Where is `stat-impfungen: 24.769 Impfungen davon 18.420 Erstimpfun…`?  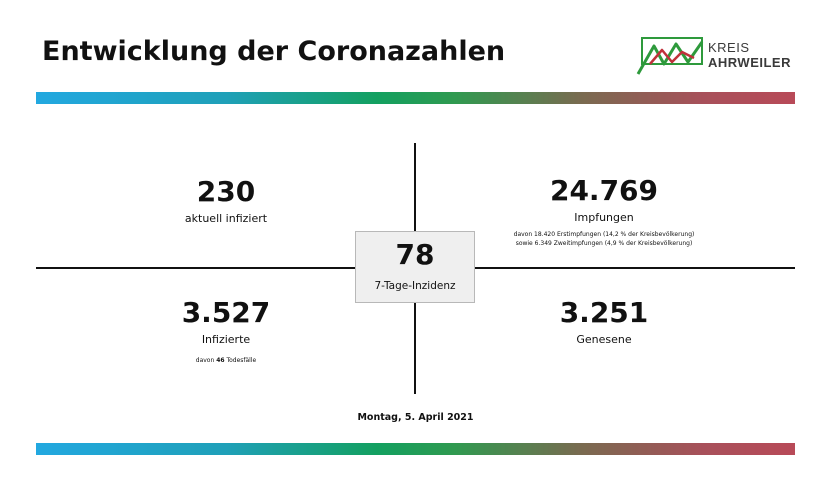
stat-impfungen: 24.769 Impfungen davon 18.420 Erstimpfun… is located at coordinates (604, 211).